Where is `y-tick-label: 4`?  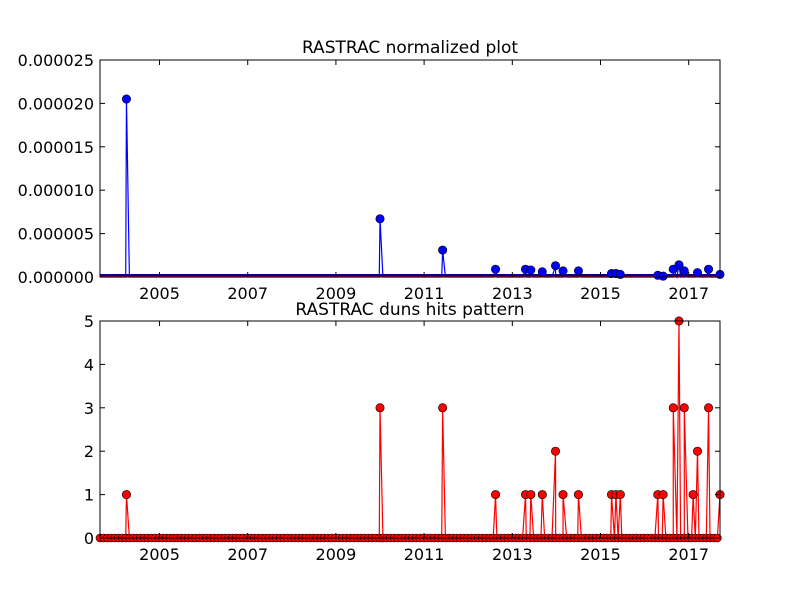
y-tick-label: 4 is located at coordinates (89, 364).